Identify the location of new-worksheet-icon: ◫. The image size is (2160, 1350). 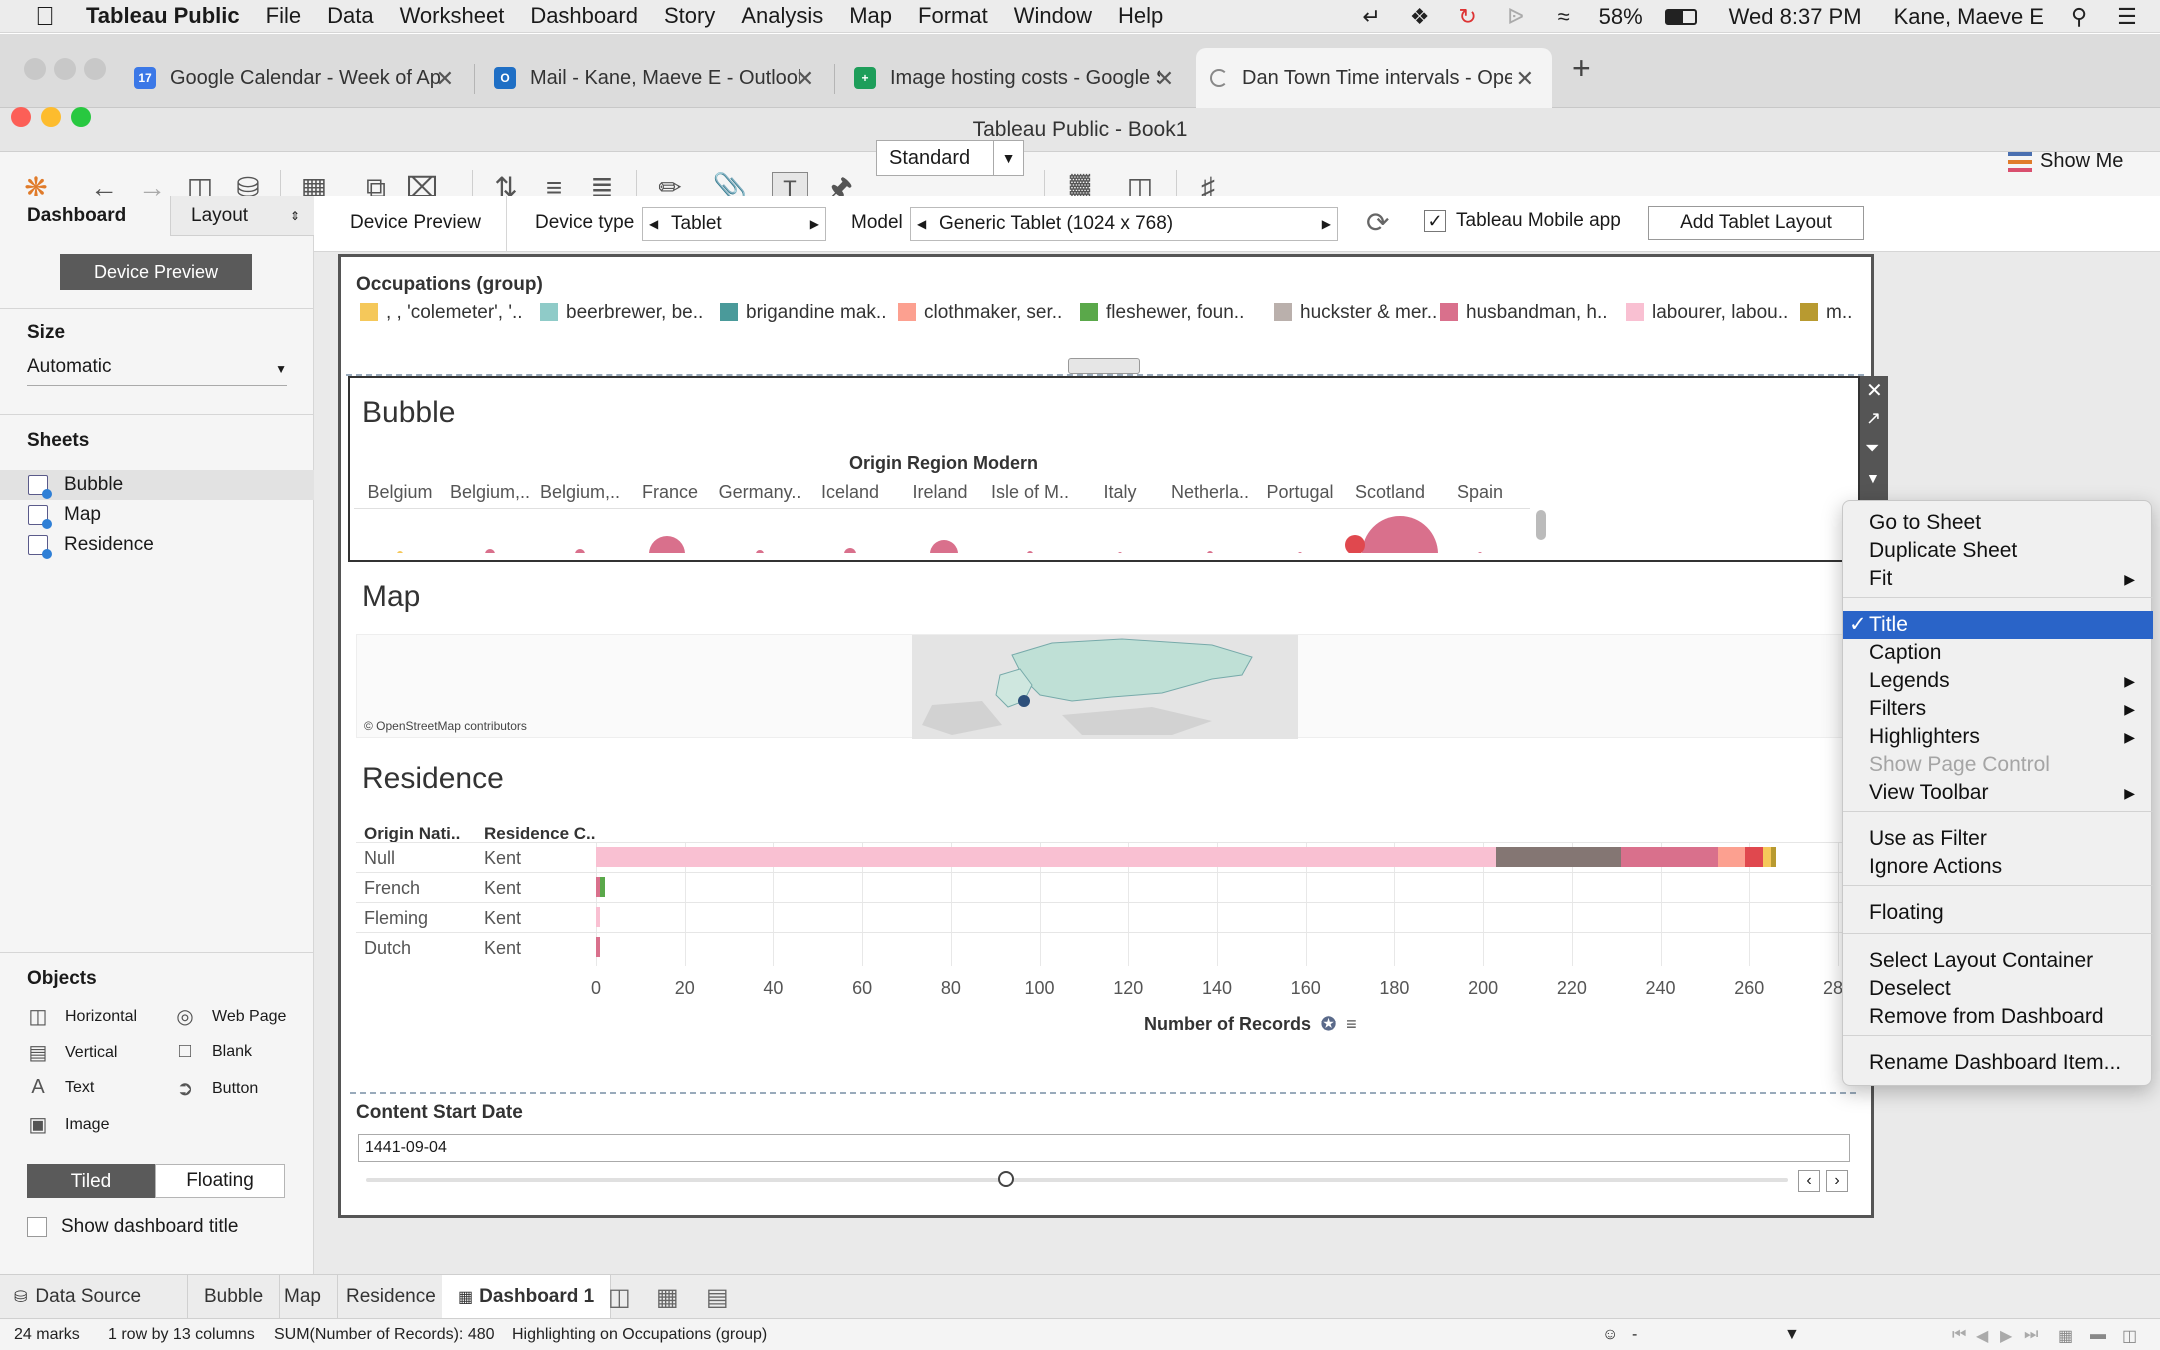
(619, 1297).